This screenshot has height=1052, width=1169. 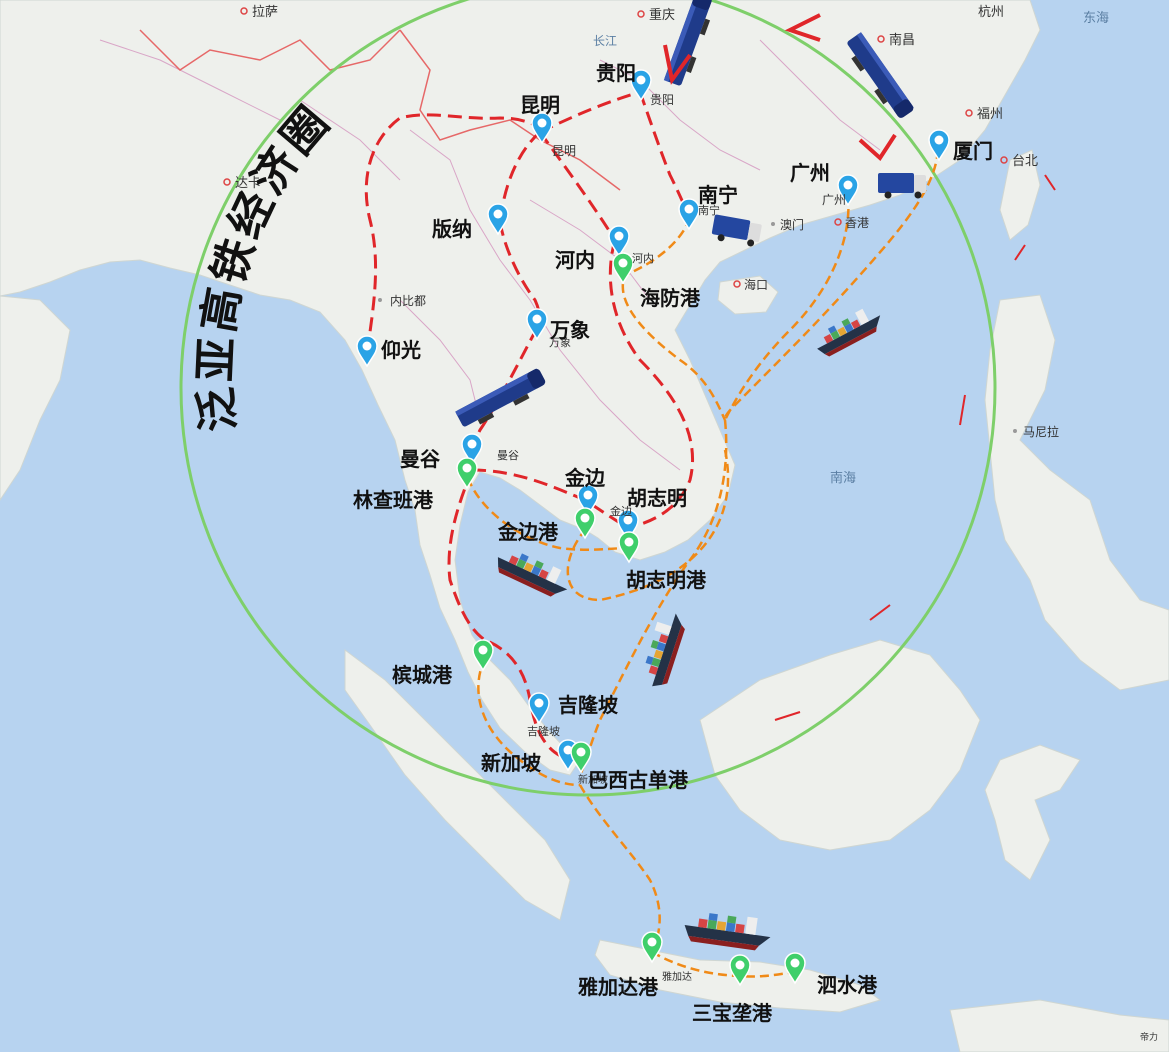 What do you see at coordinates (569, 330) in the screenshot?
I see `label-vientiane: 万象` at bounding box center [569, 330].